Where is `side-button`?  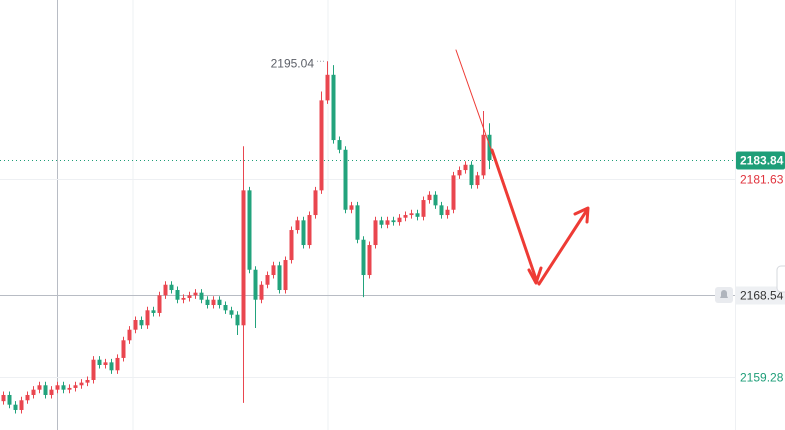
side-button is located at coordinates (780, 279).